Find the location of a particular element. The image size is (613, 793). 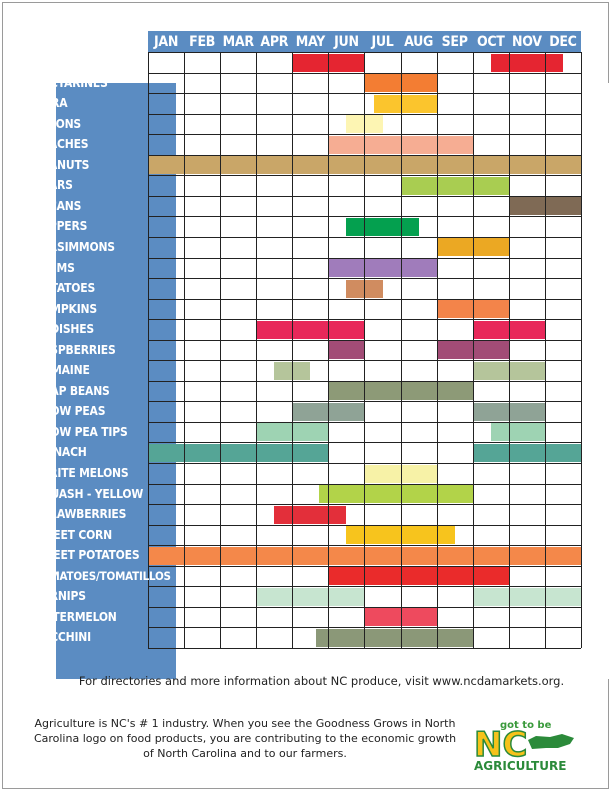

produce-label-pears: PEARS is located at coordinates (53, 185).